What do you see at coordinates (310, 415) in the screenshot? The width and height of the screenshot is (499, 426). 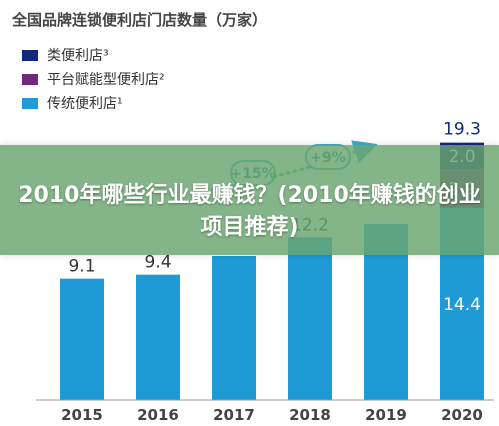 I see `x-tick-label: 2018` at bounding box center [310, 415].